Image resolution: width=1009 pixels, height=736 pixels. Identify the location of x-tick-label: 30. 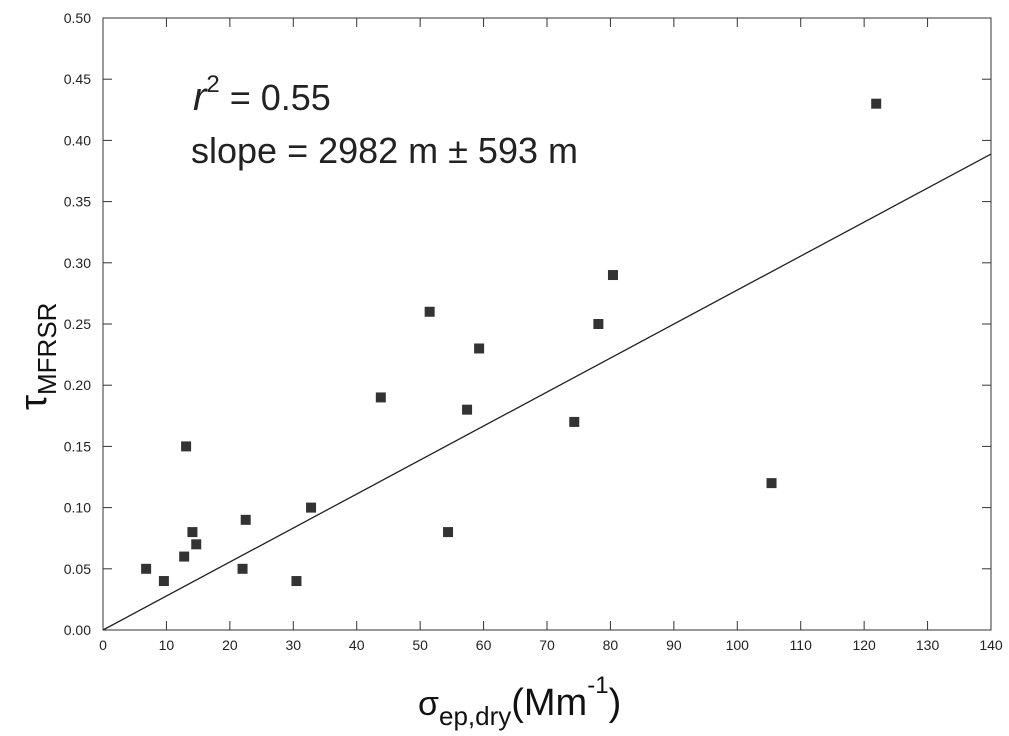
(293, 645).